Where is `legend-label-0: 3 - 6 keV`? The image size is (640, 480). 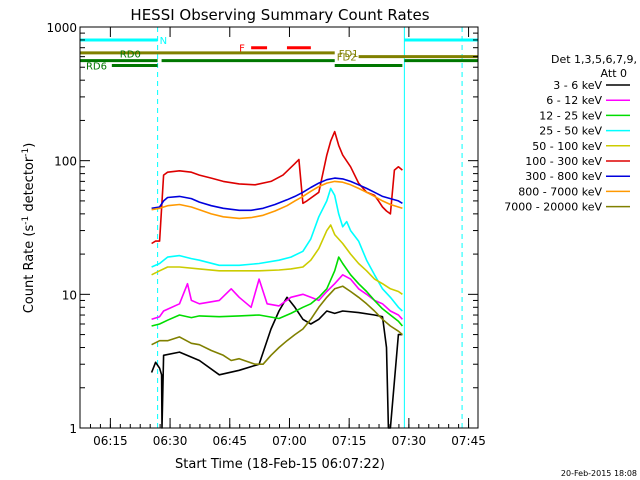 legend-label-0: 3 - 6 keV is located at coordinates (577, 85).